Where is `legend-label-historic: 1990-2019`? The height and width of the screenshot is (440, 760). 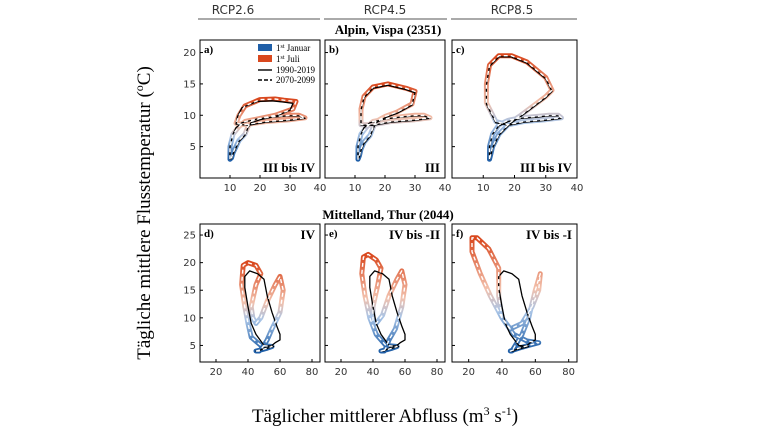
legend-label-historic: 1990-2019 is located at coordinates (295, 70).